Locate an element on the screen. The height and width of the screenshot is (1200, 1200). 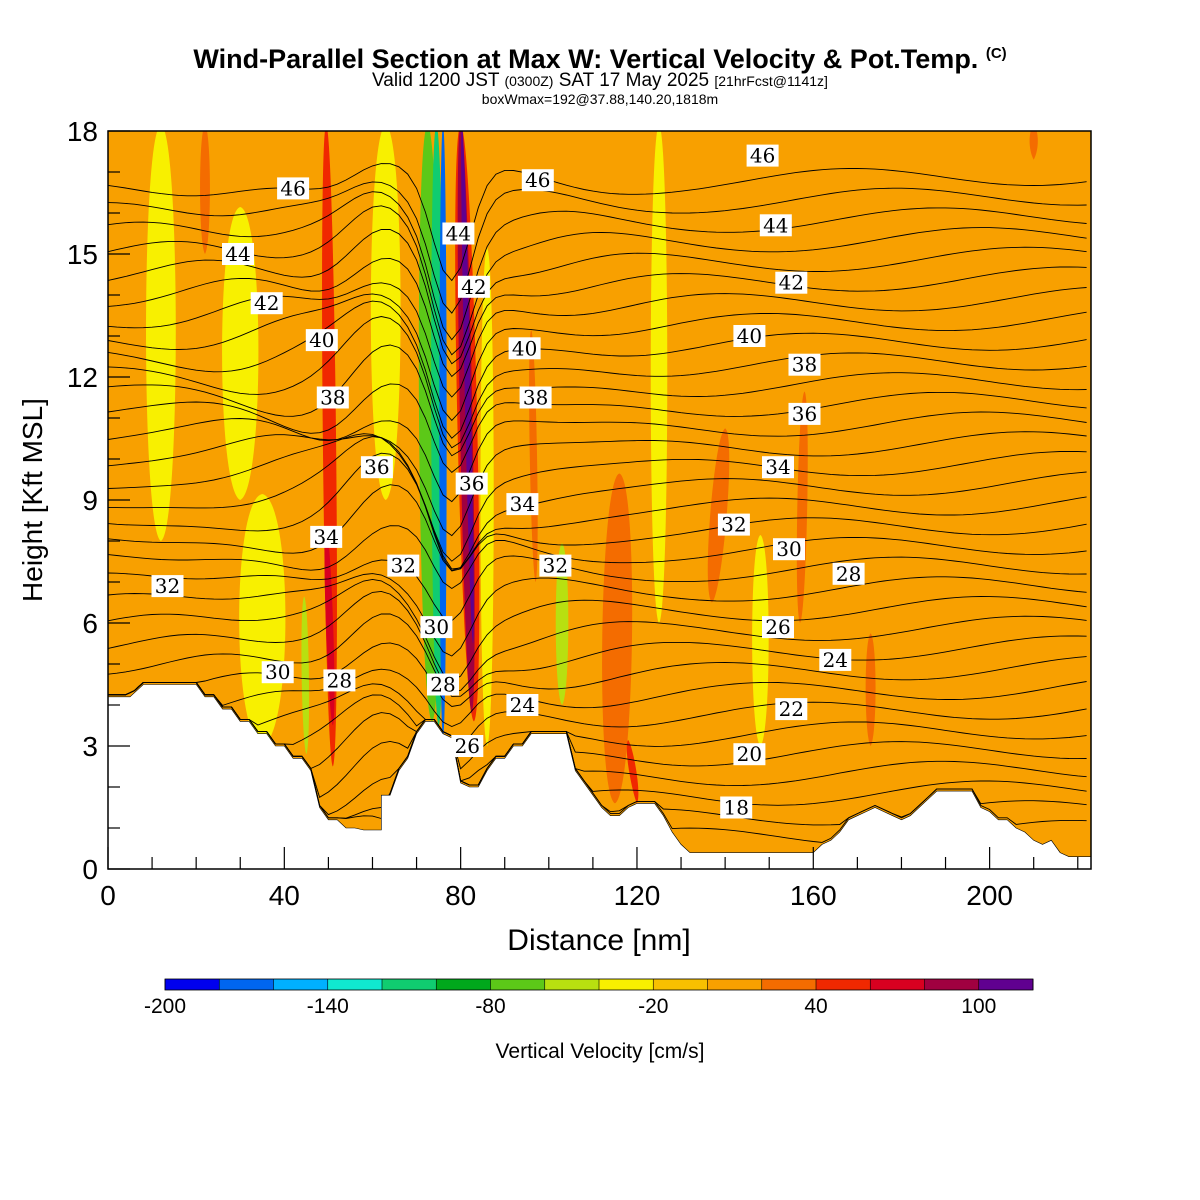
theta-label-17: 36 is located at coordinates (471, 484).